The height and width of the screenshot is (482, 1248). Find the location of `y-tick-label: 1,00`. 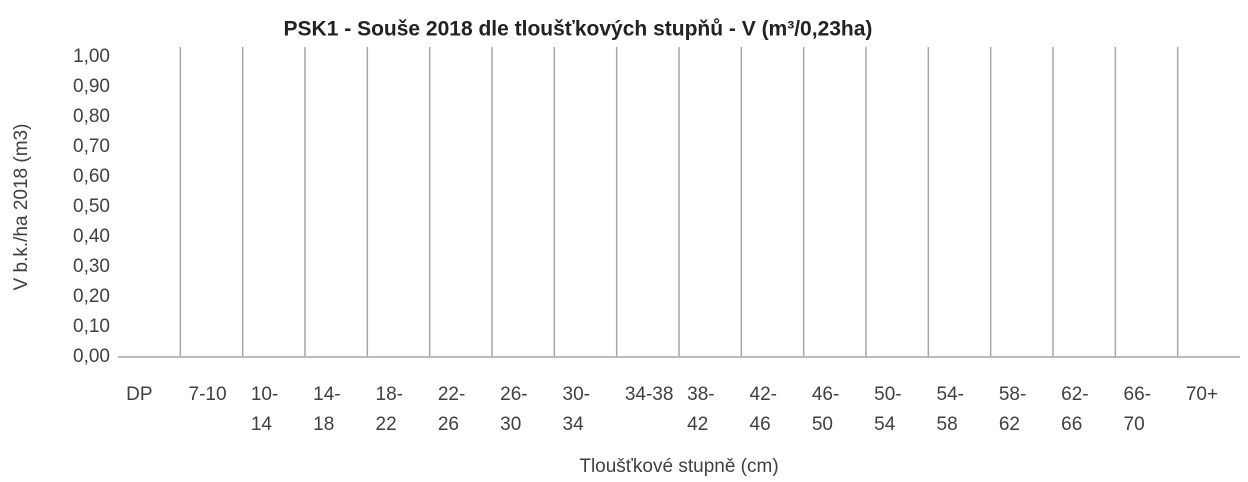

y-tick-label: 1,00 is located at coordinates (91, 56).